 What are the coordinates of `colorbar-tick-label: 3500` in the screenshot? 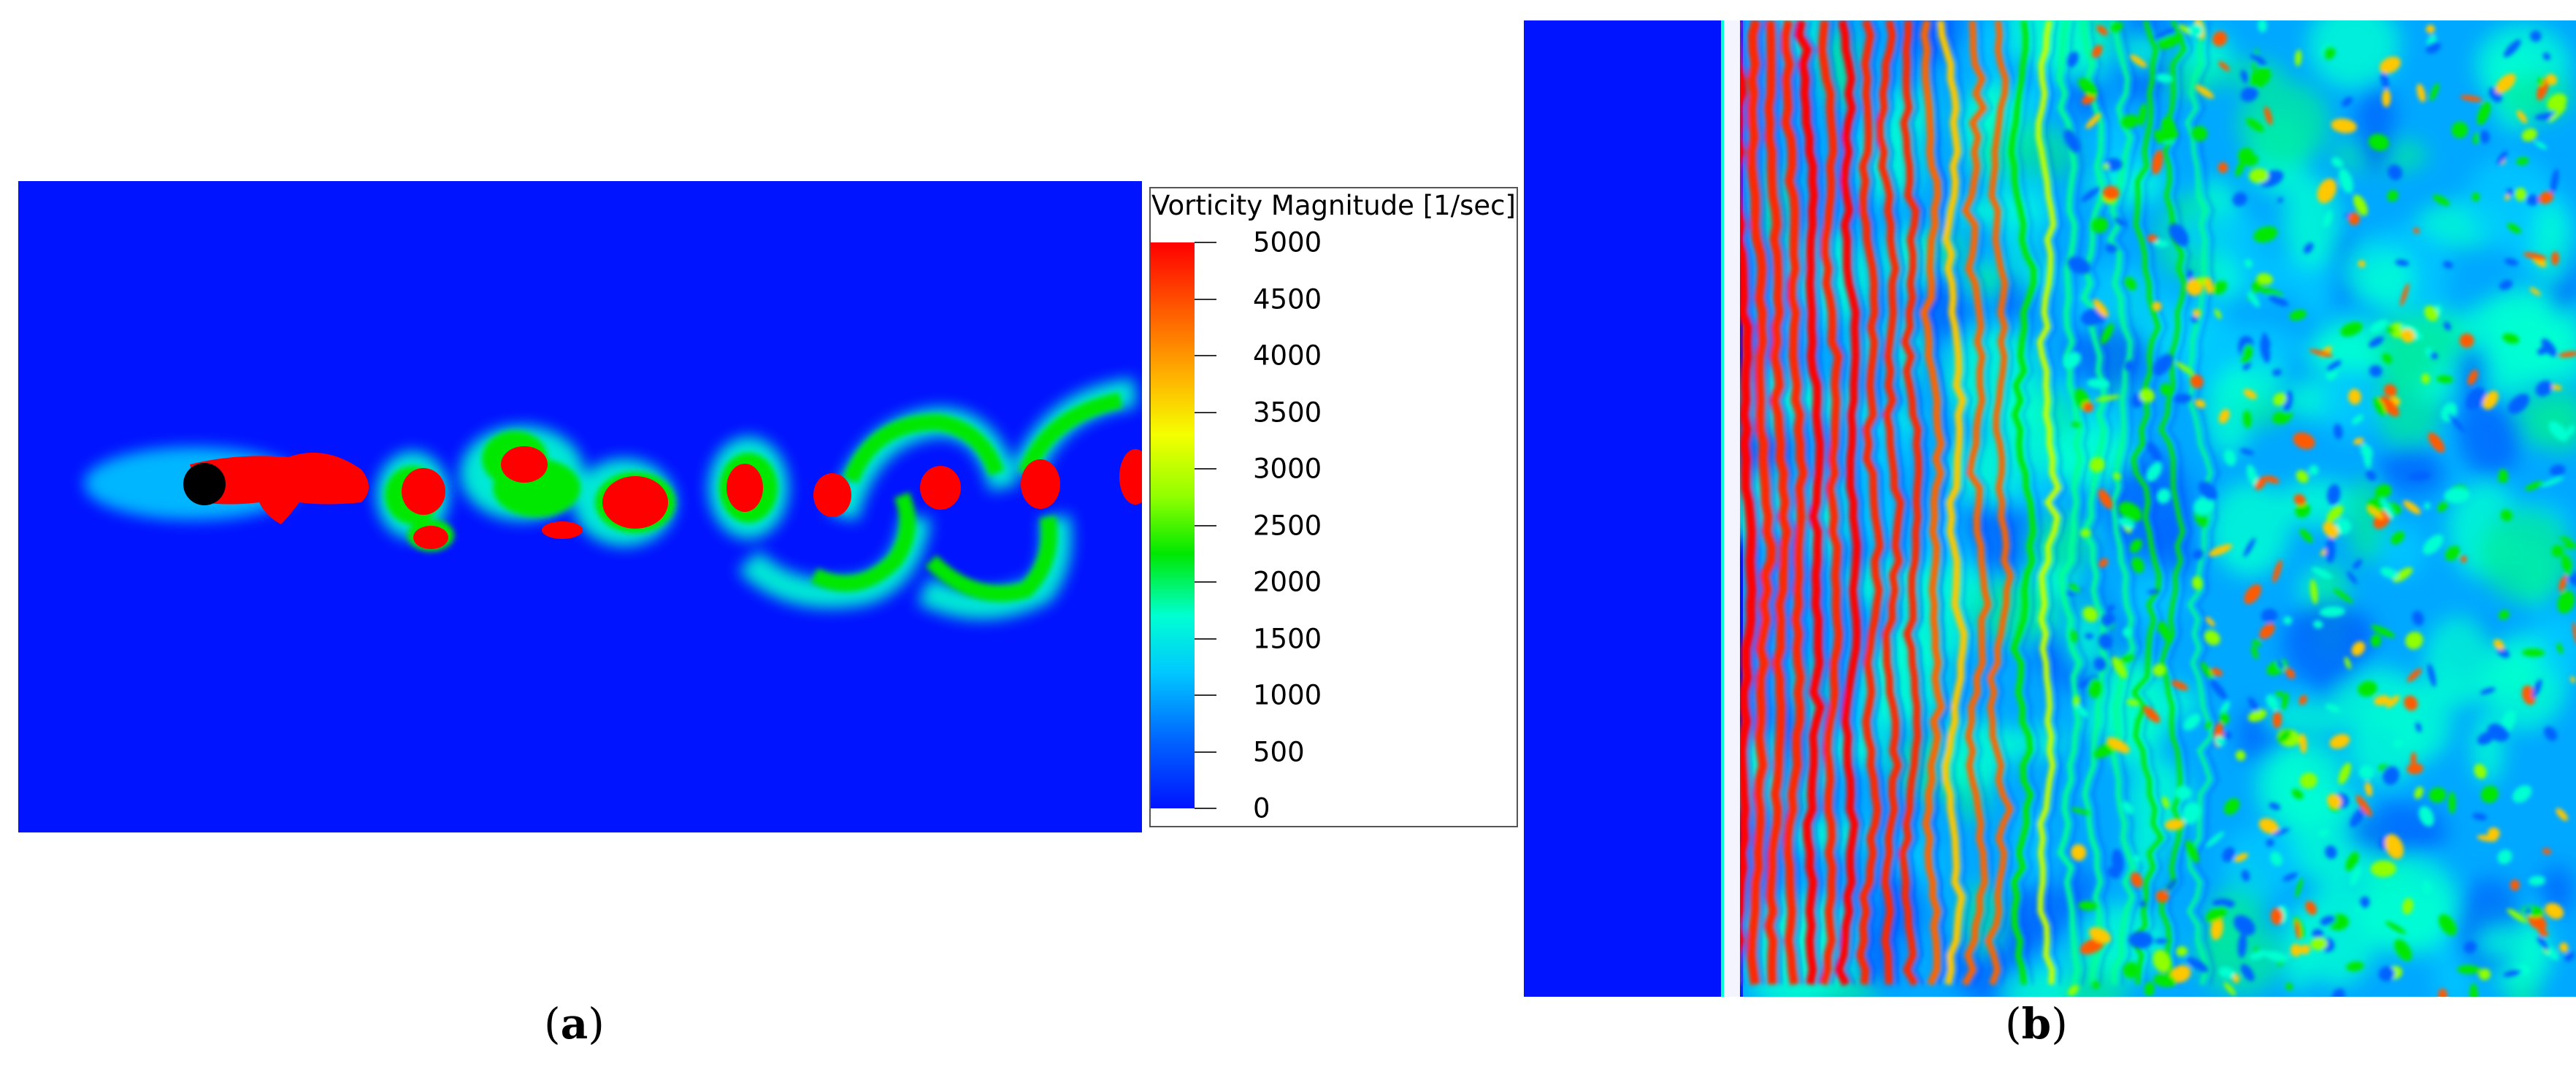 It's located at (1287, 412).